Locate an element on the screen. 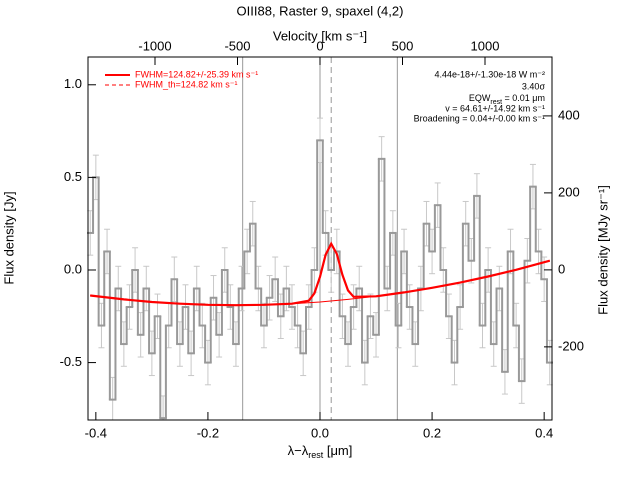 This screenshot has height=480, width=640. y2-axis-label: Flux density [MJy sr⁻¹] is located at coordinates (602, 250).